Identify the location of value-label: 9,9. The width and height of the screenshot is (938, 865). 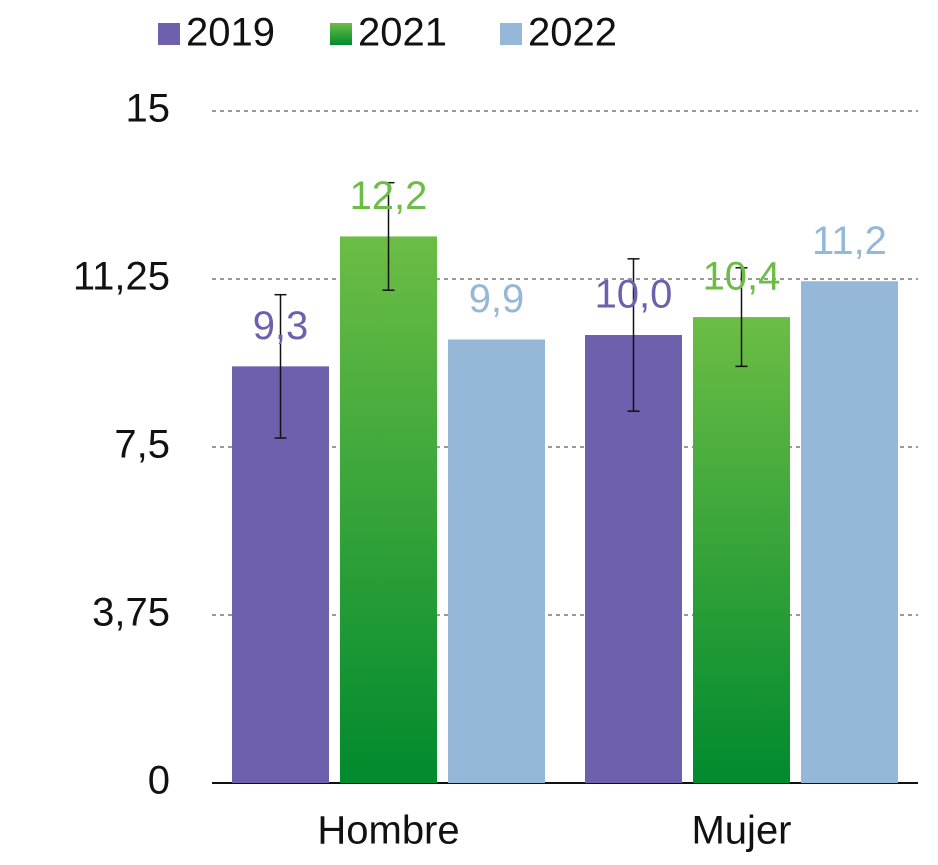
(497, 299).